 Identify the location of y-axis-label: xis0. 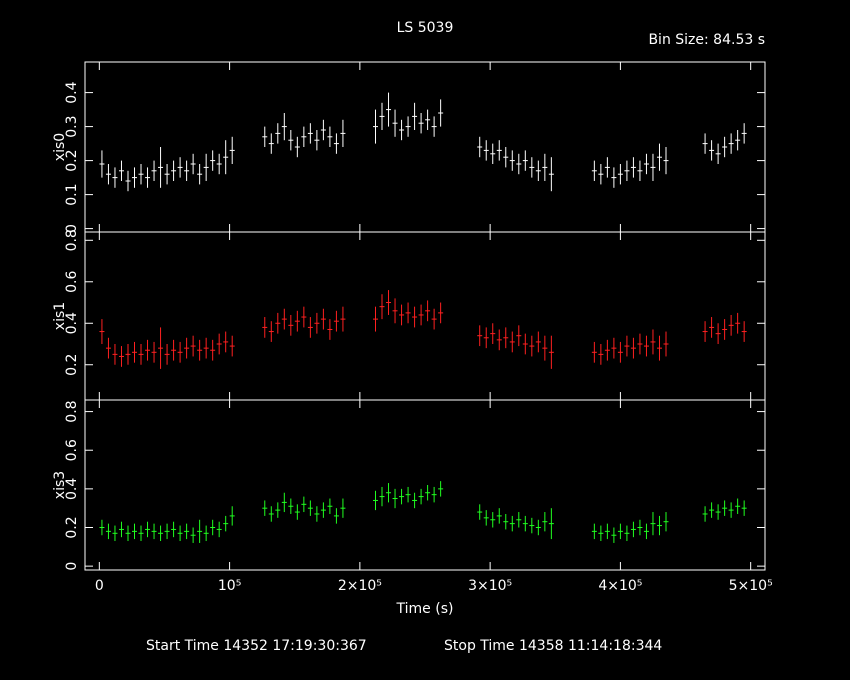
(60, 147).